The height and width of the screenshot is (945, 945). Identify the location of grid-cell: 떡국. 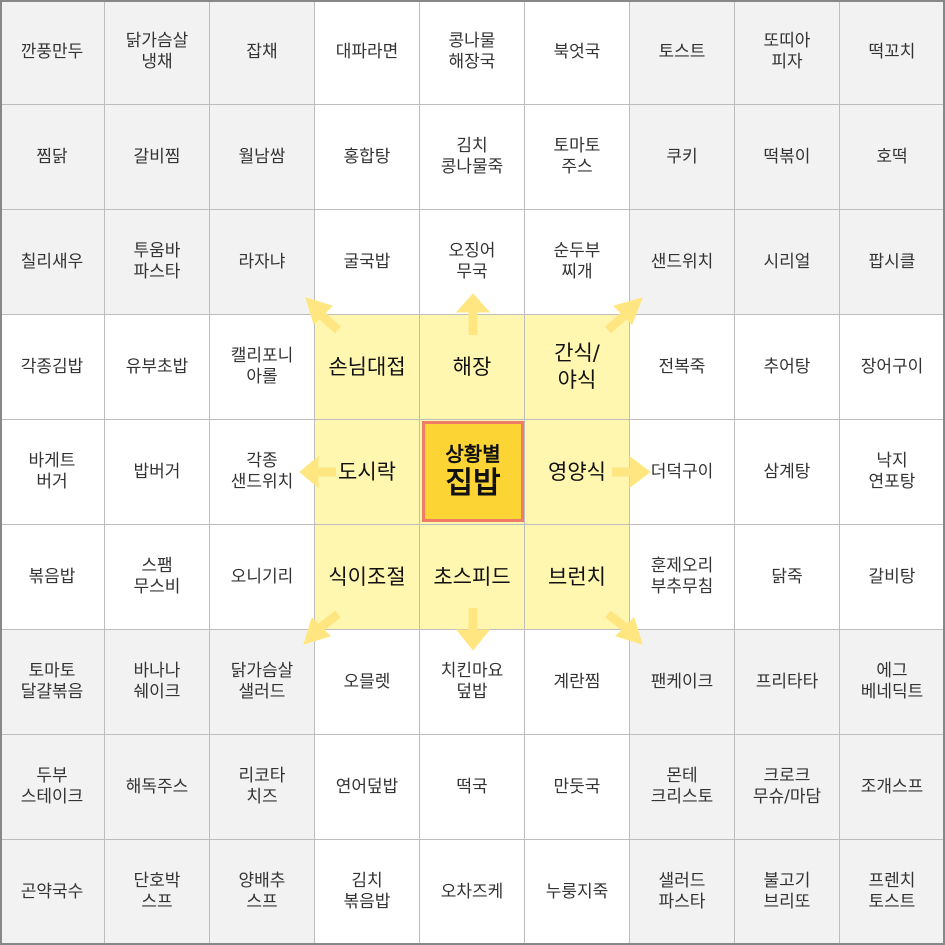
(472, 787).